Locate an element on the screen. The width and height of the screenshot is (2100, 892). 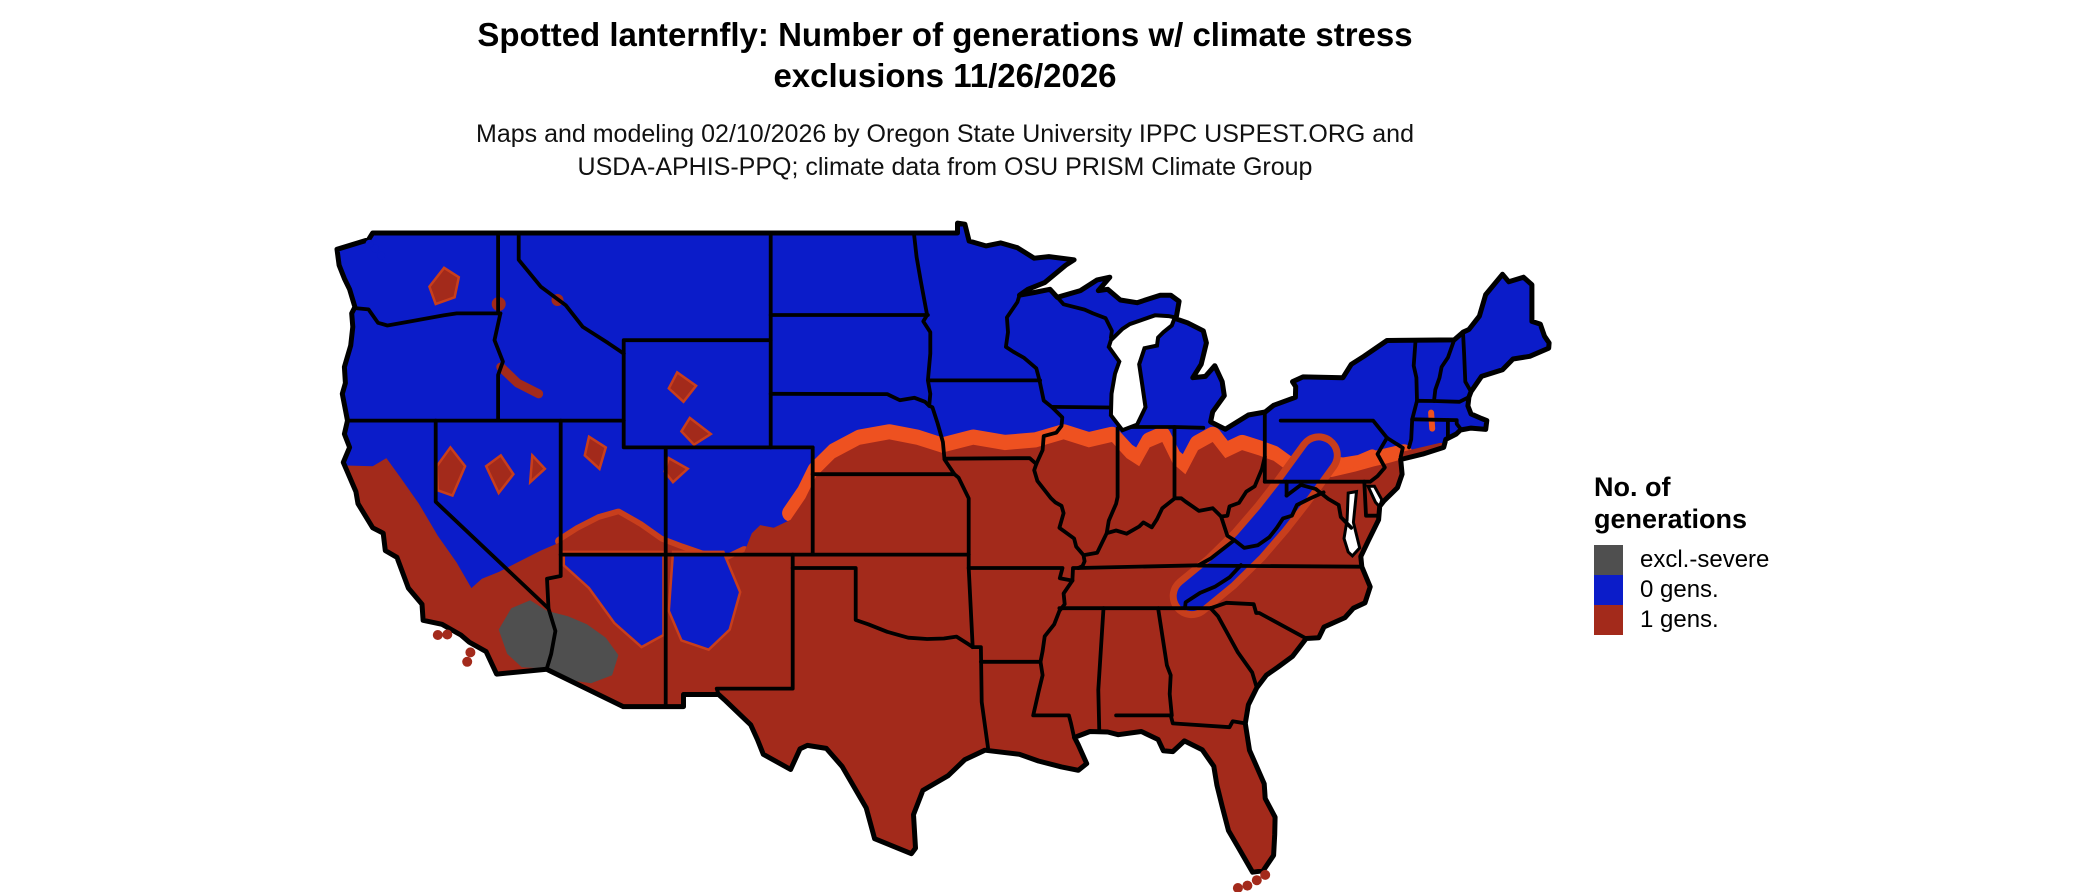
legend-swatch-excl-severe is located at coordinates (1608, 559).